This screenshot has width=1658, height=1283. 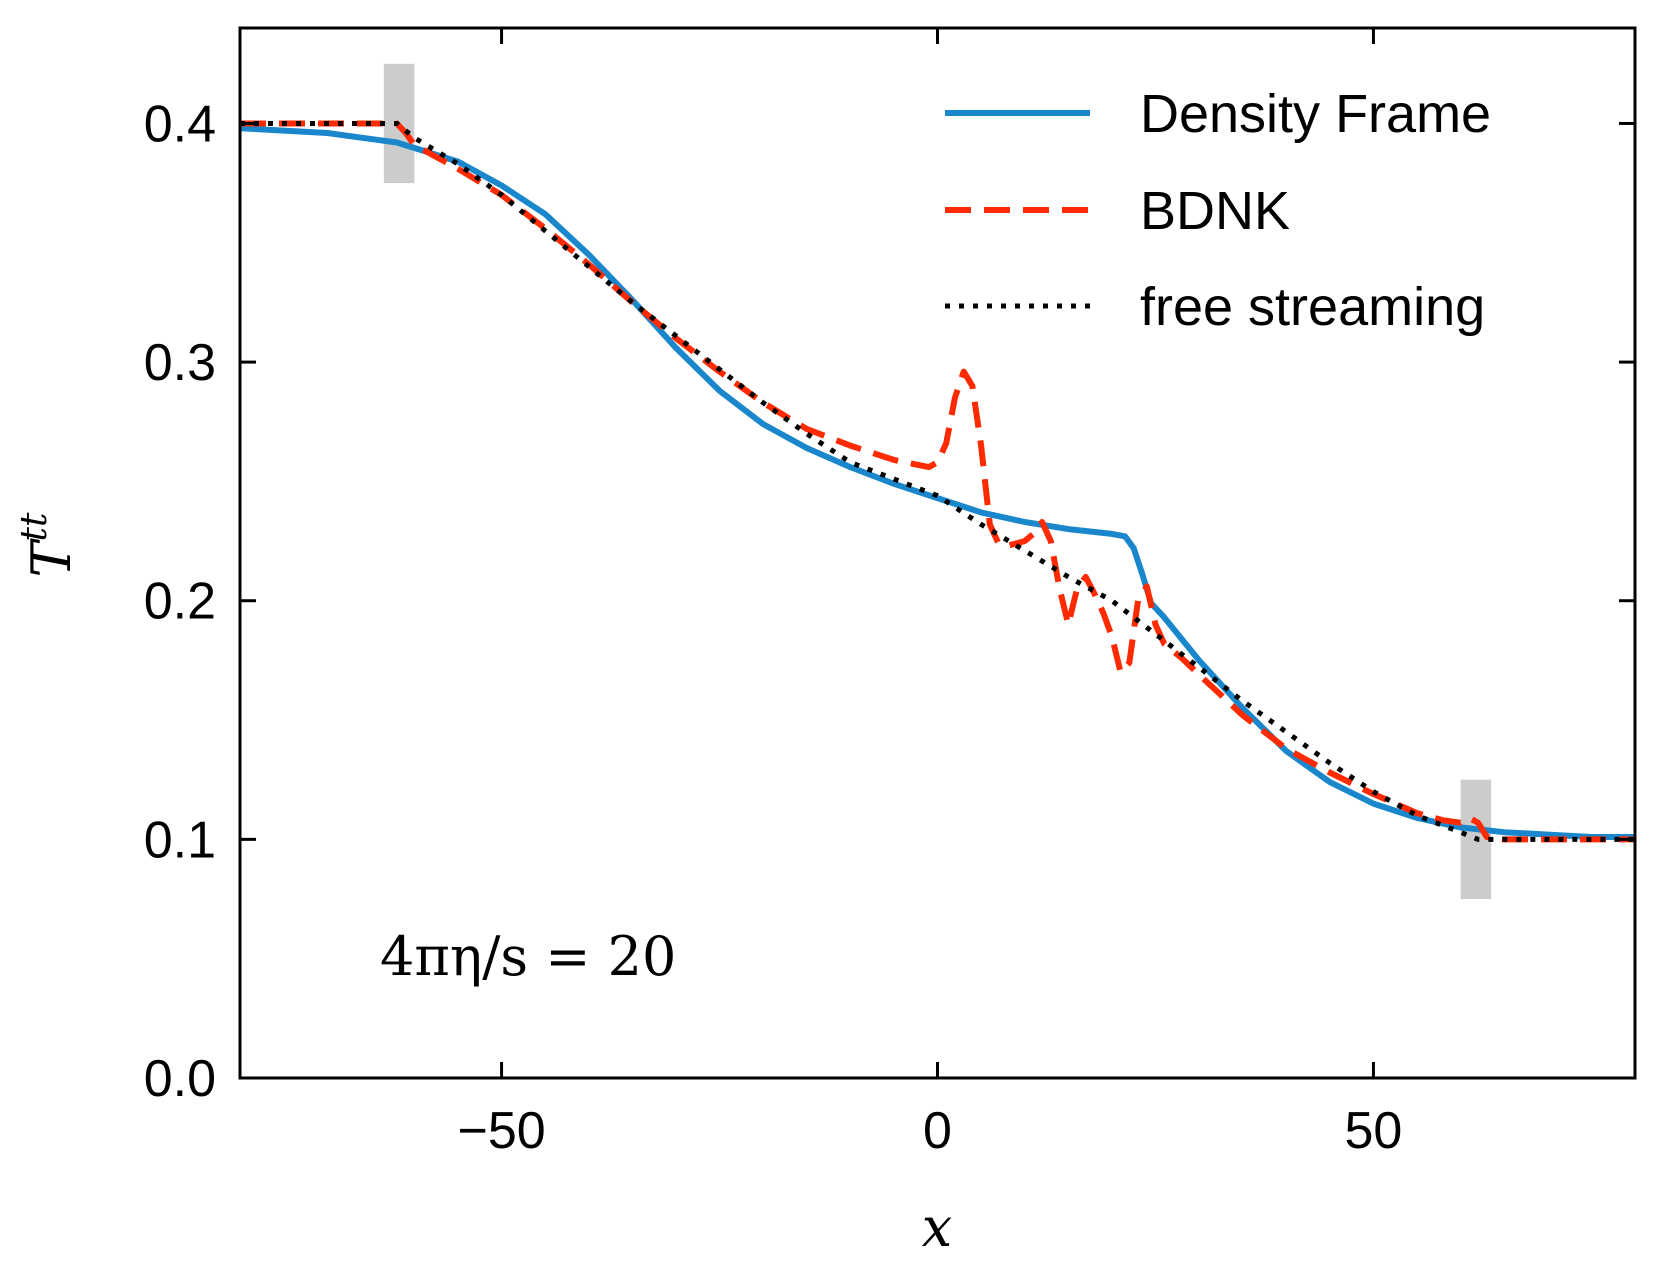 I want to click on y-axis-label: Ttt, so click(x=48, y=544).